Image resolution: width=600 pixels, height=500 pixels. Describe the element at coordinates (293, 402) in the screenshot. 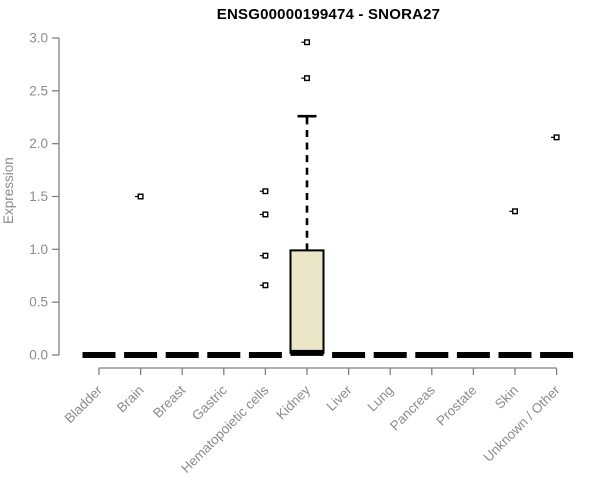

I see `x-tick-label: Kidney` at that location.